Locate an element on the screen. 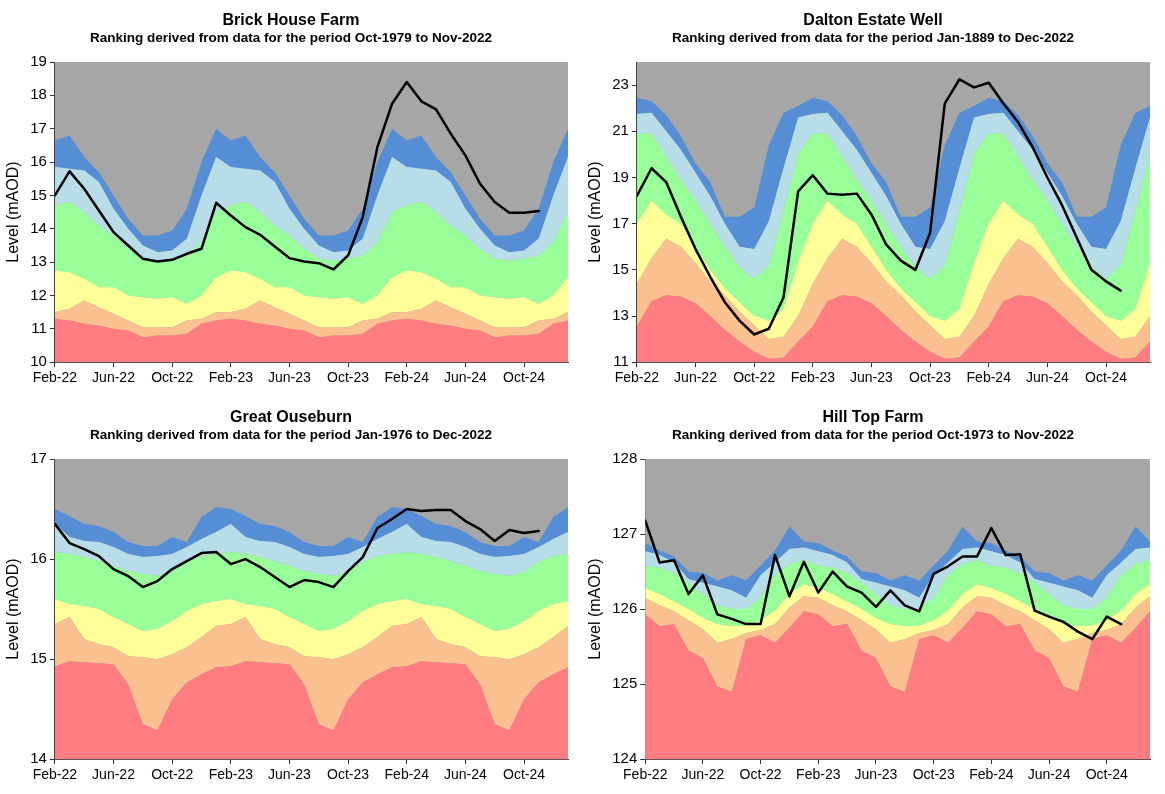 This screenshot has width=1165, height=794. chart-title: Brick House Farm is located at coordinates (291, 19).